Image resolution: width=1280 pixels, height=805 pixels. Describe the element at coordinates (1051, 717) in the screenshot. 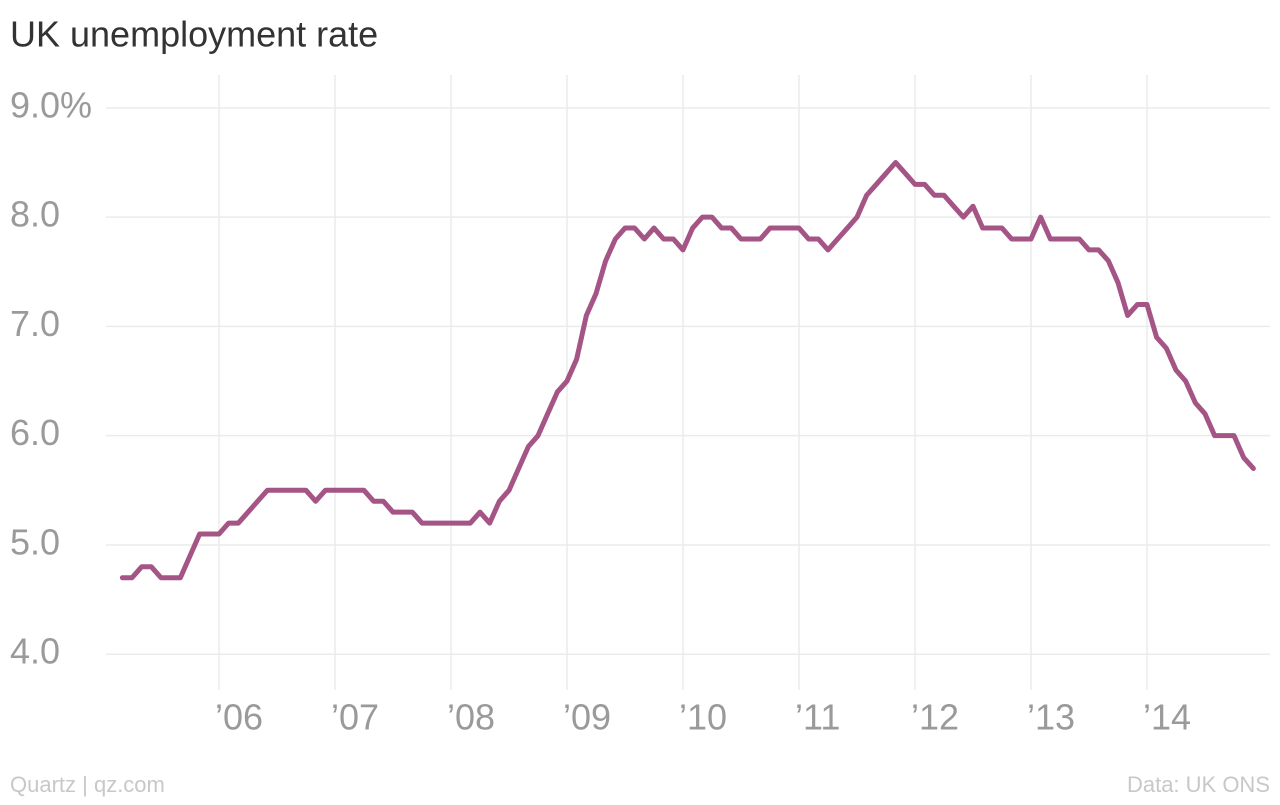

I see `x-tick-label: ’13` at that location.